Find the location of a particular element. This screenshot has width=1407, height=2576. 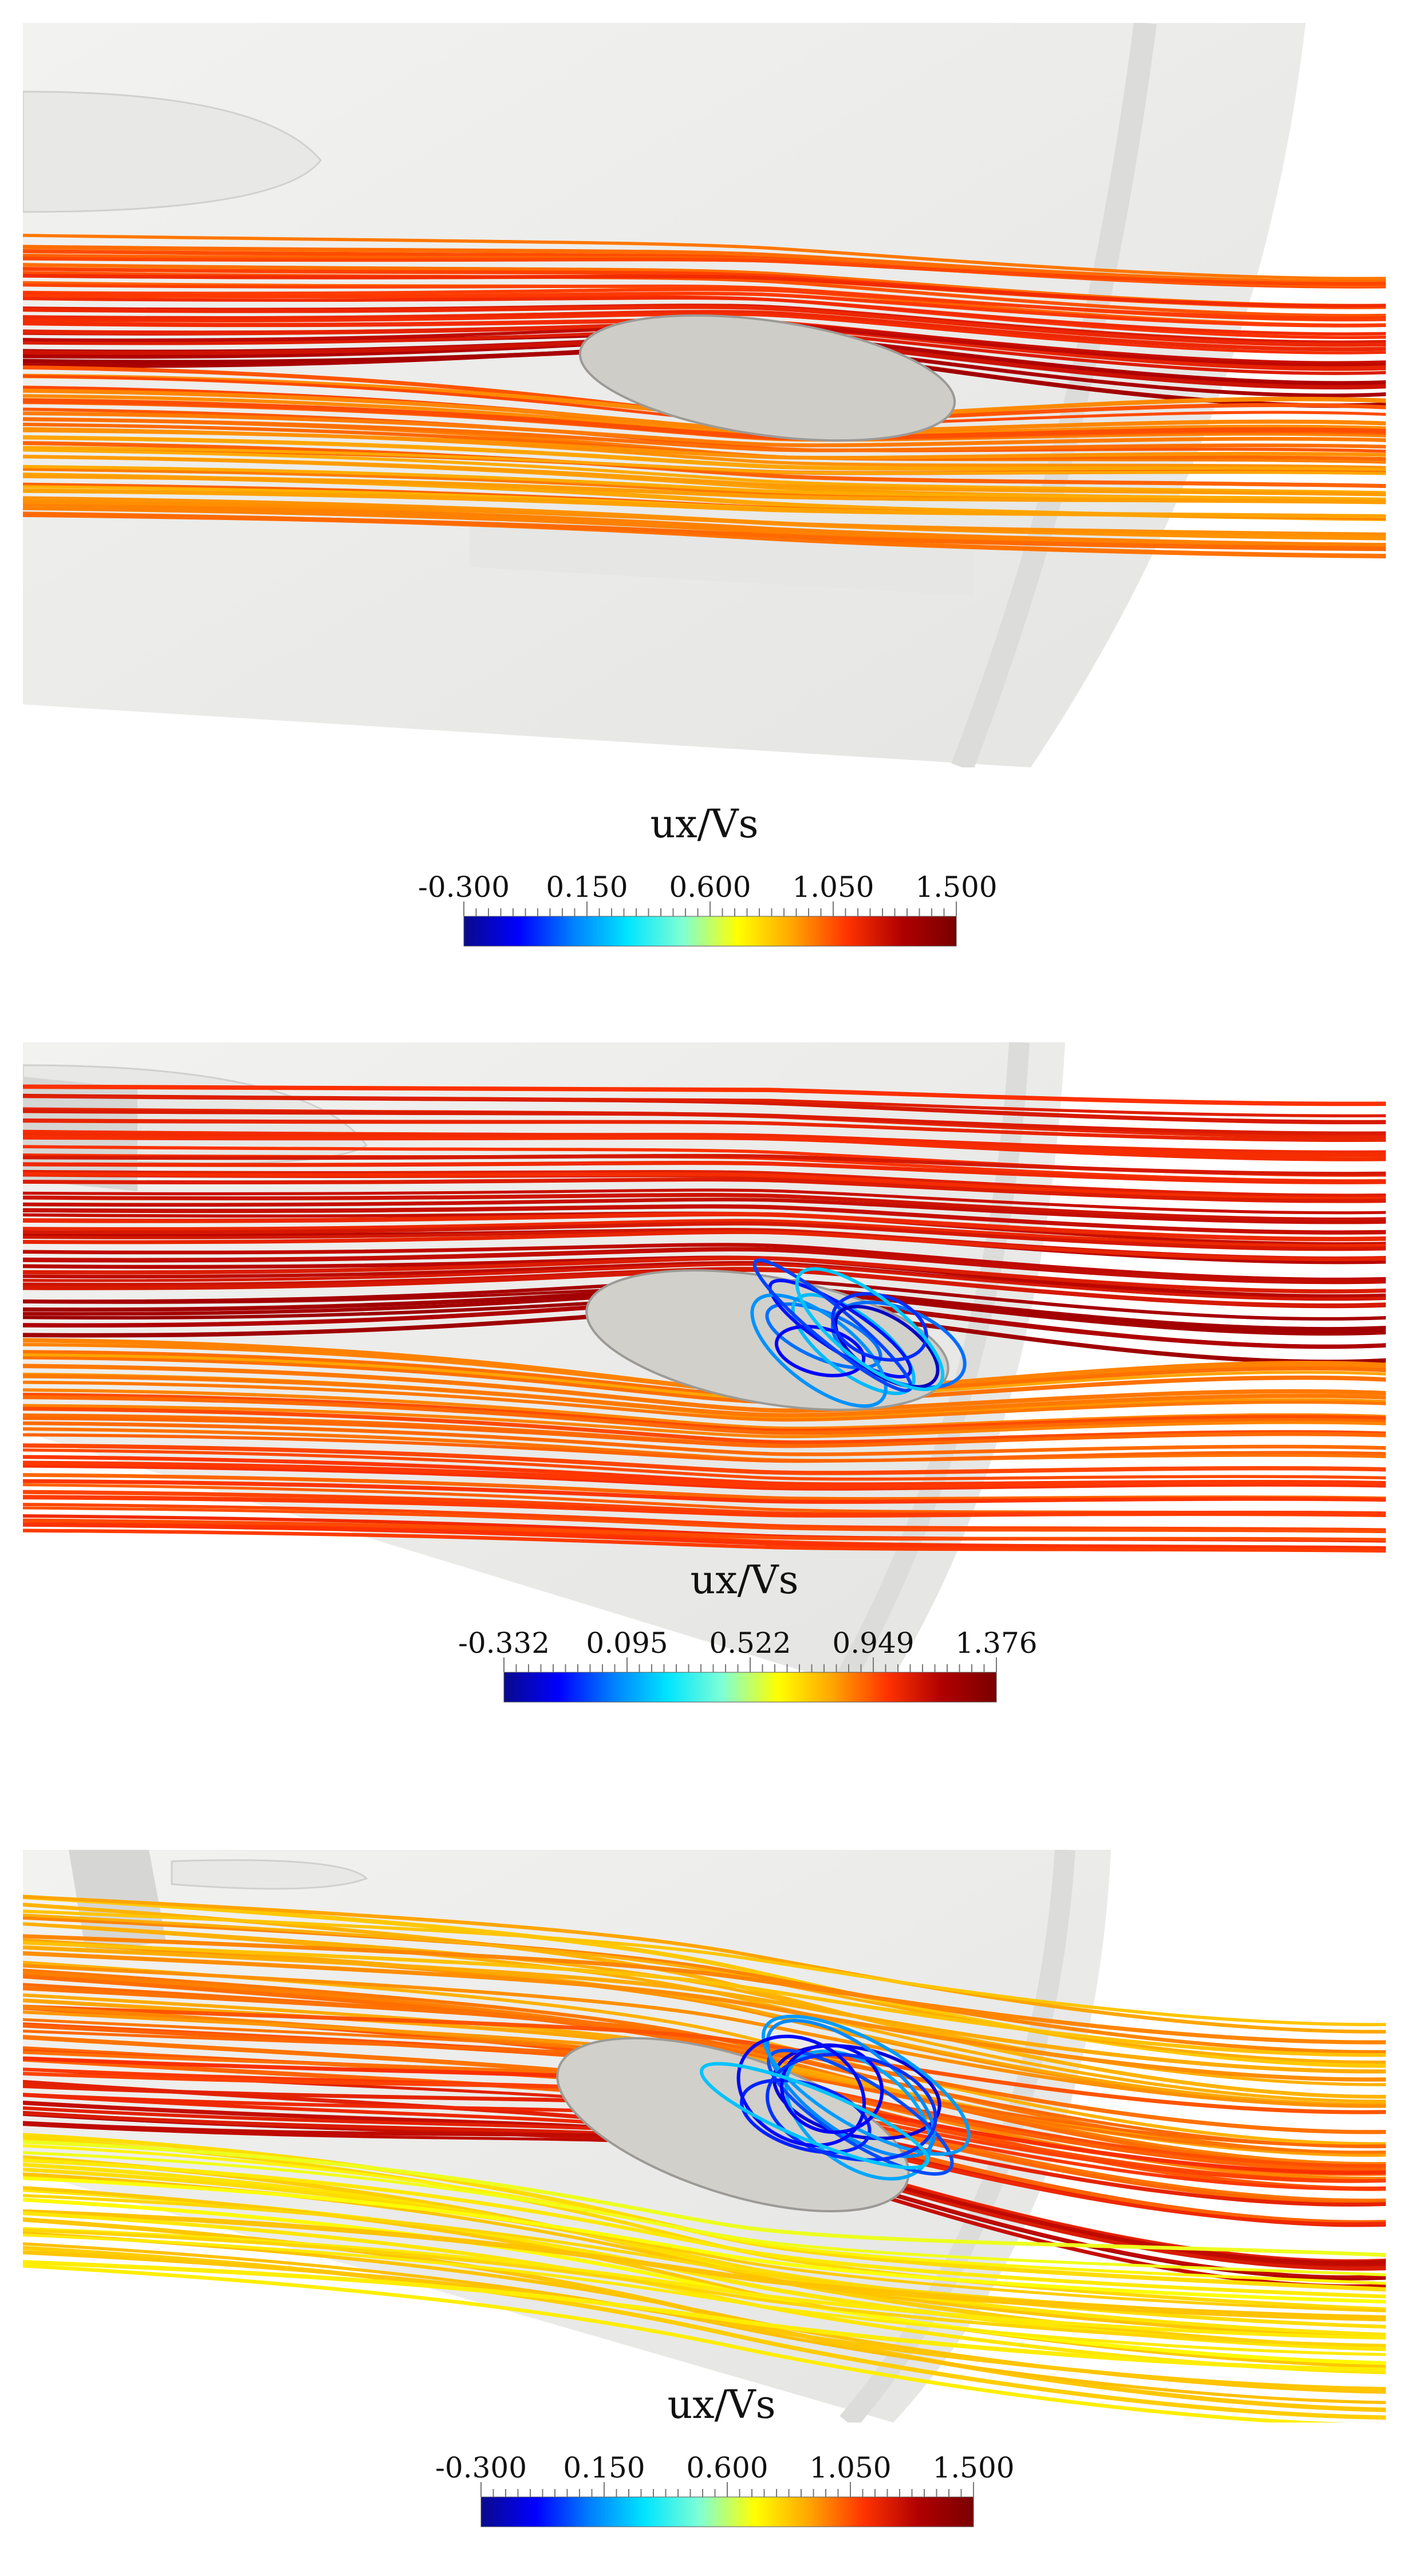

colorbar: -0.332 0.095 0.522 0.949 1.376 is located at coordinates (748, 1665).